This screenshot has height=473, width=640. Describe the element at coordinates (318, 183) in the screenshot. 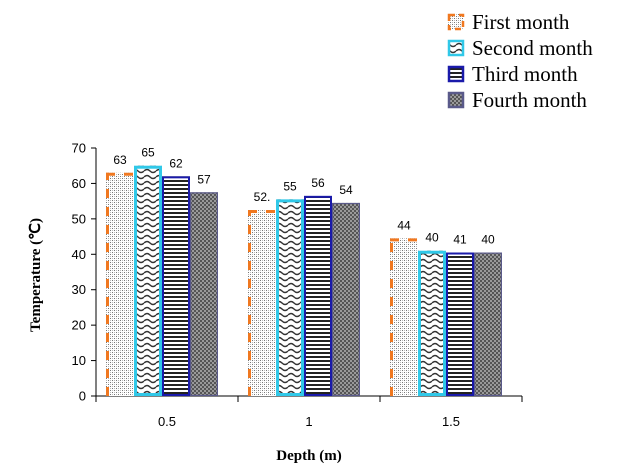

I see `bar-value-label: 56` at that location.